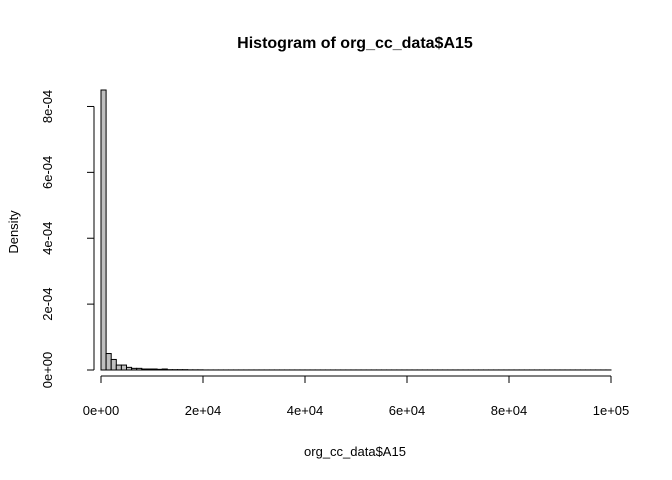 This screenshot has width=672, height=480. I want to click on x-axis: 0e+00 2e+04 4e+04 6e+04 8e+04 1e+05, so click(356, 396).